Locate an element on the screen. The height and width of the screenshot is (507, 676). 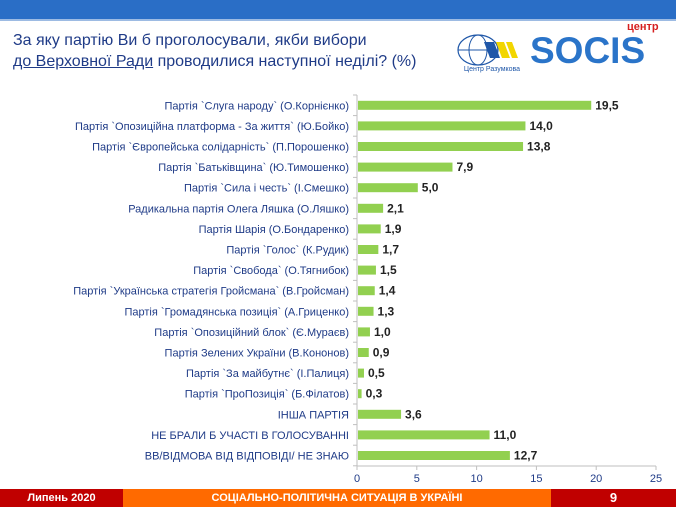
page-number: 9 is located at coordinates (613, 498).